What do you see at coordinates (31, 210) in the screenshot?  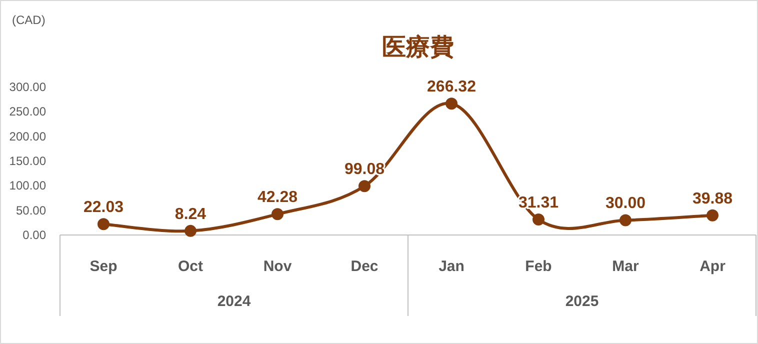 I see `y-tick-label: 50.00` at bounding box center [31, 210].